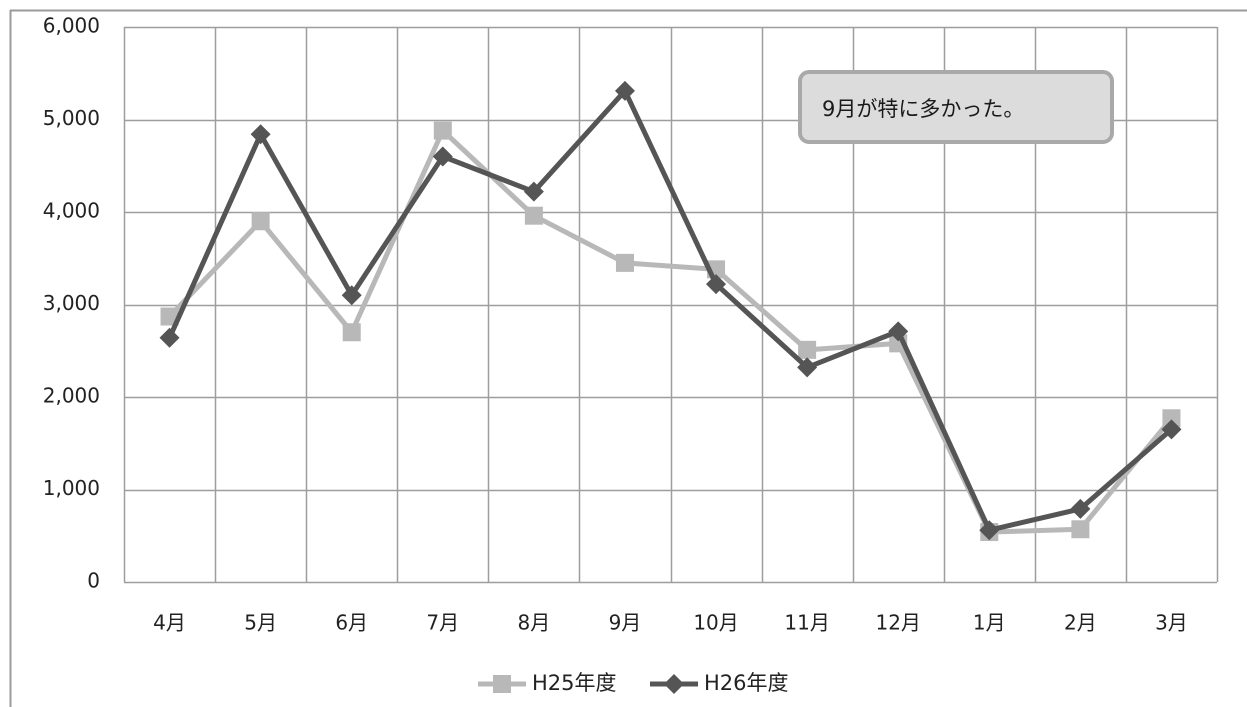 This screenshot has width=1247, height=707. Describe the element at coordinates (715, 623) in the screenshot. I see `x-tick-label: 10月` at that location.